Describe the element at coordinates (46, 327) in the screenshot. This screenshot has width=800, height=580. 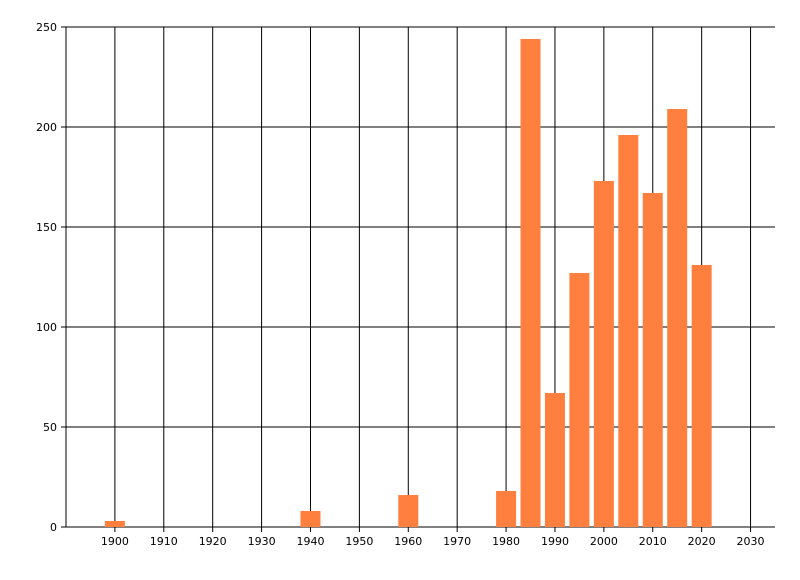
I see `y-tick-label: 100` at that location.